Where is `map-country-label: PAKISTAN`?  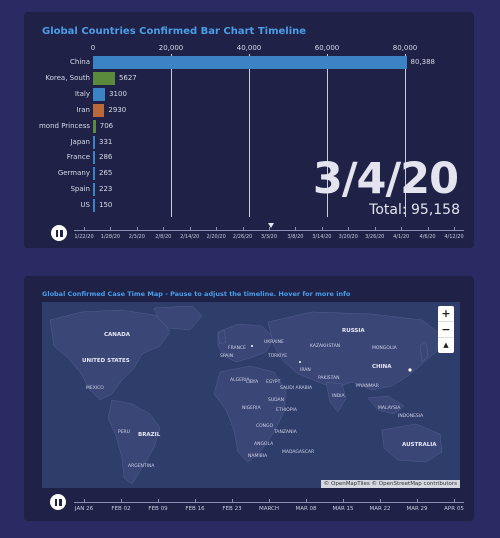 map-country-label: PAKISTAN is located at coordinates (329, 378).